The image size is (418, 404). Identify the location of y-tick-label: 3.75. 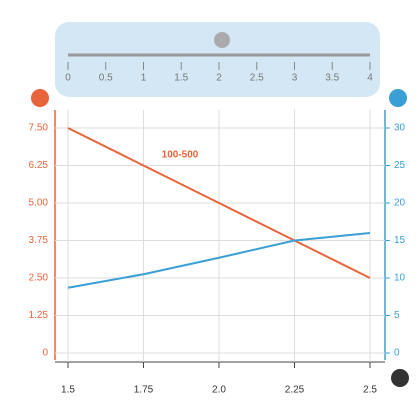
(39, 240).